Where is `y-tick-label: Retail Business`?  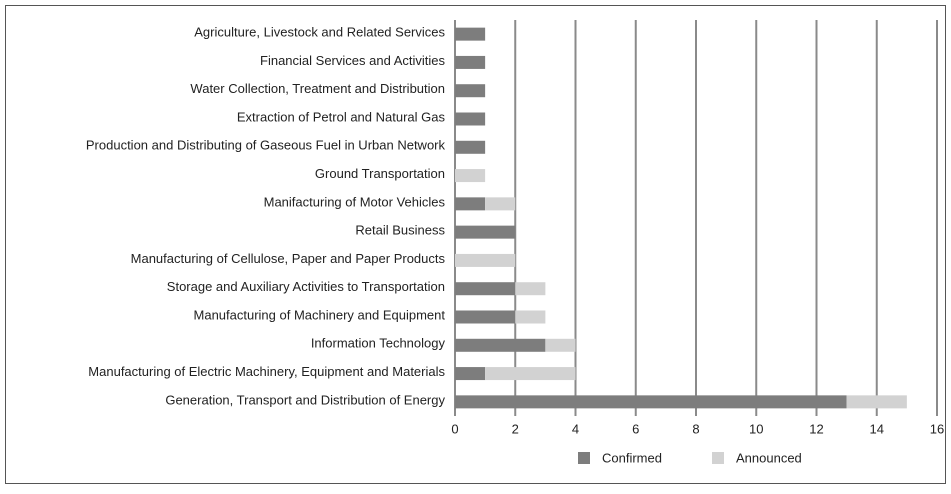 y-tick-label: Retail Business is located at coordinates (400, 230).